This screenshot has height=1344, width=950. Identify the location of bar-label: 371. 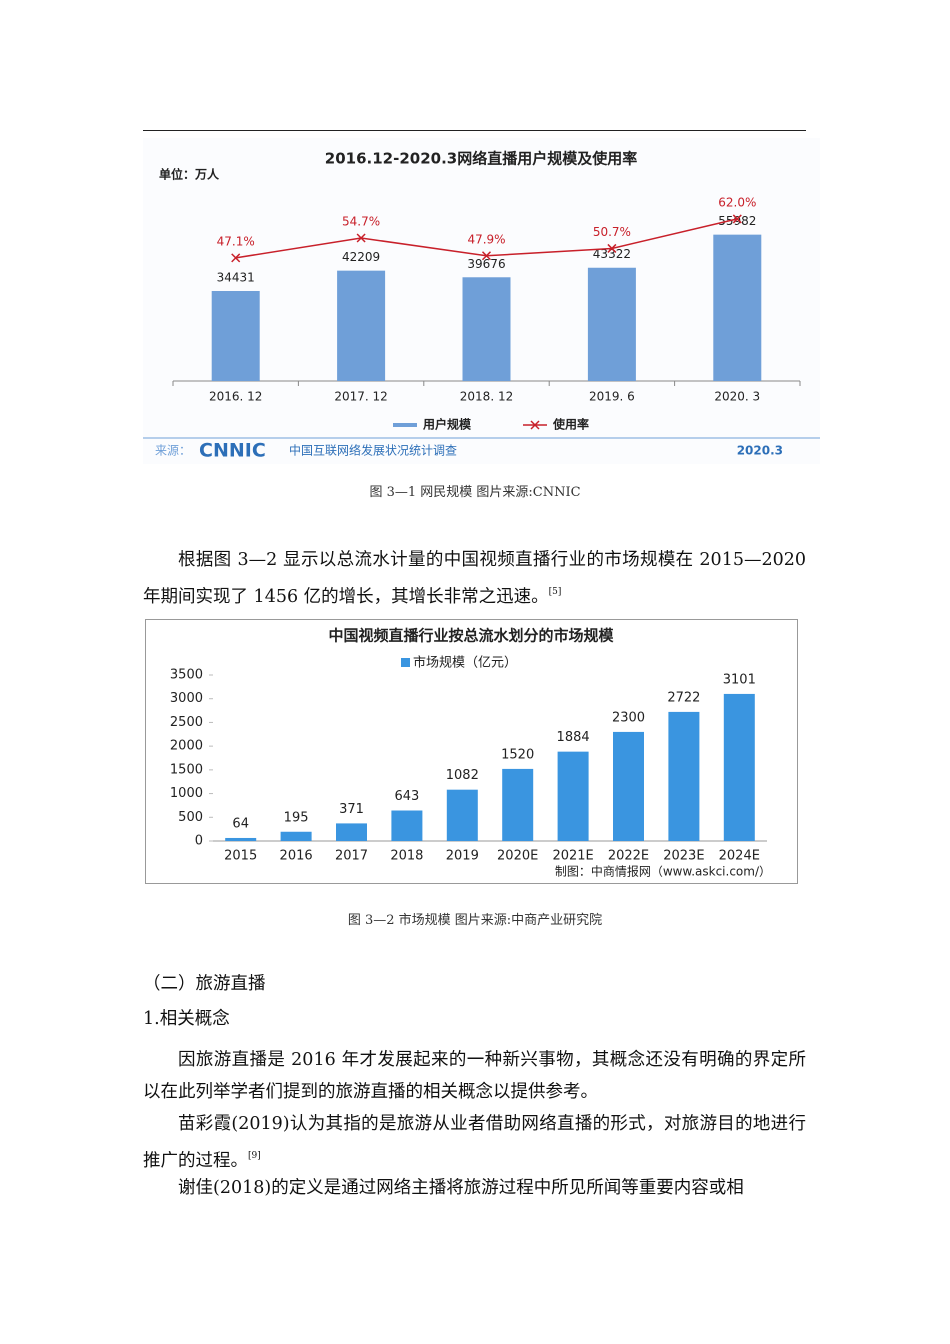
(351, 809).